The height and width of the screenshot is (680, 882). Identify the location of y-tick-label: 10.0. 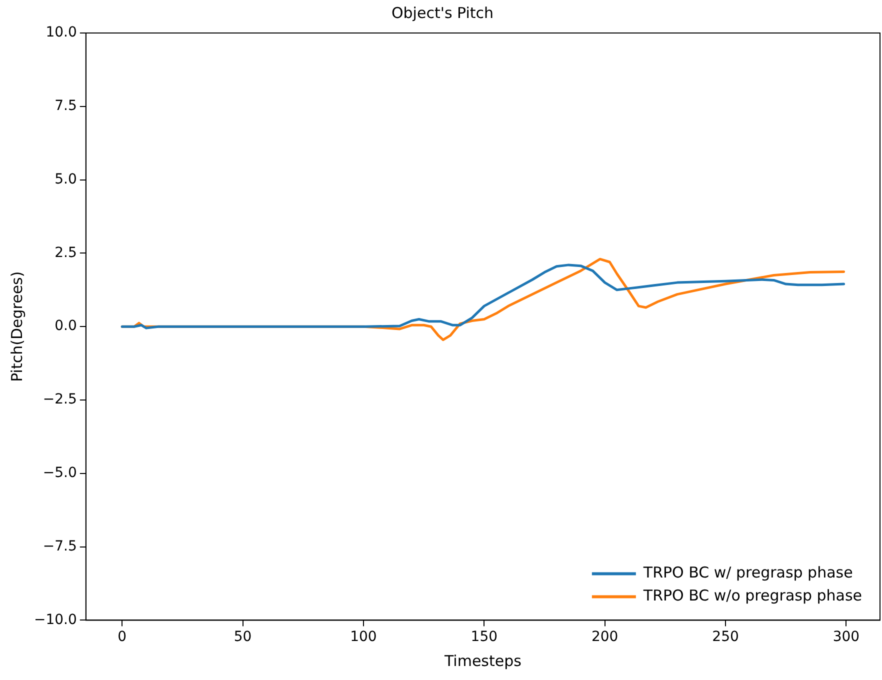
(61, 32).